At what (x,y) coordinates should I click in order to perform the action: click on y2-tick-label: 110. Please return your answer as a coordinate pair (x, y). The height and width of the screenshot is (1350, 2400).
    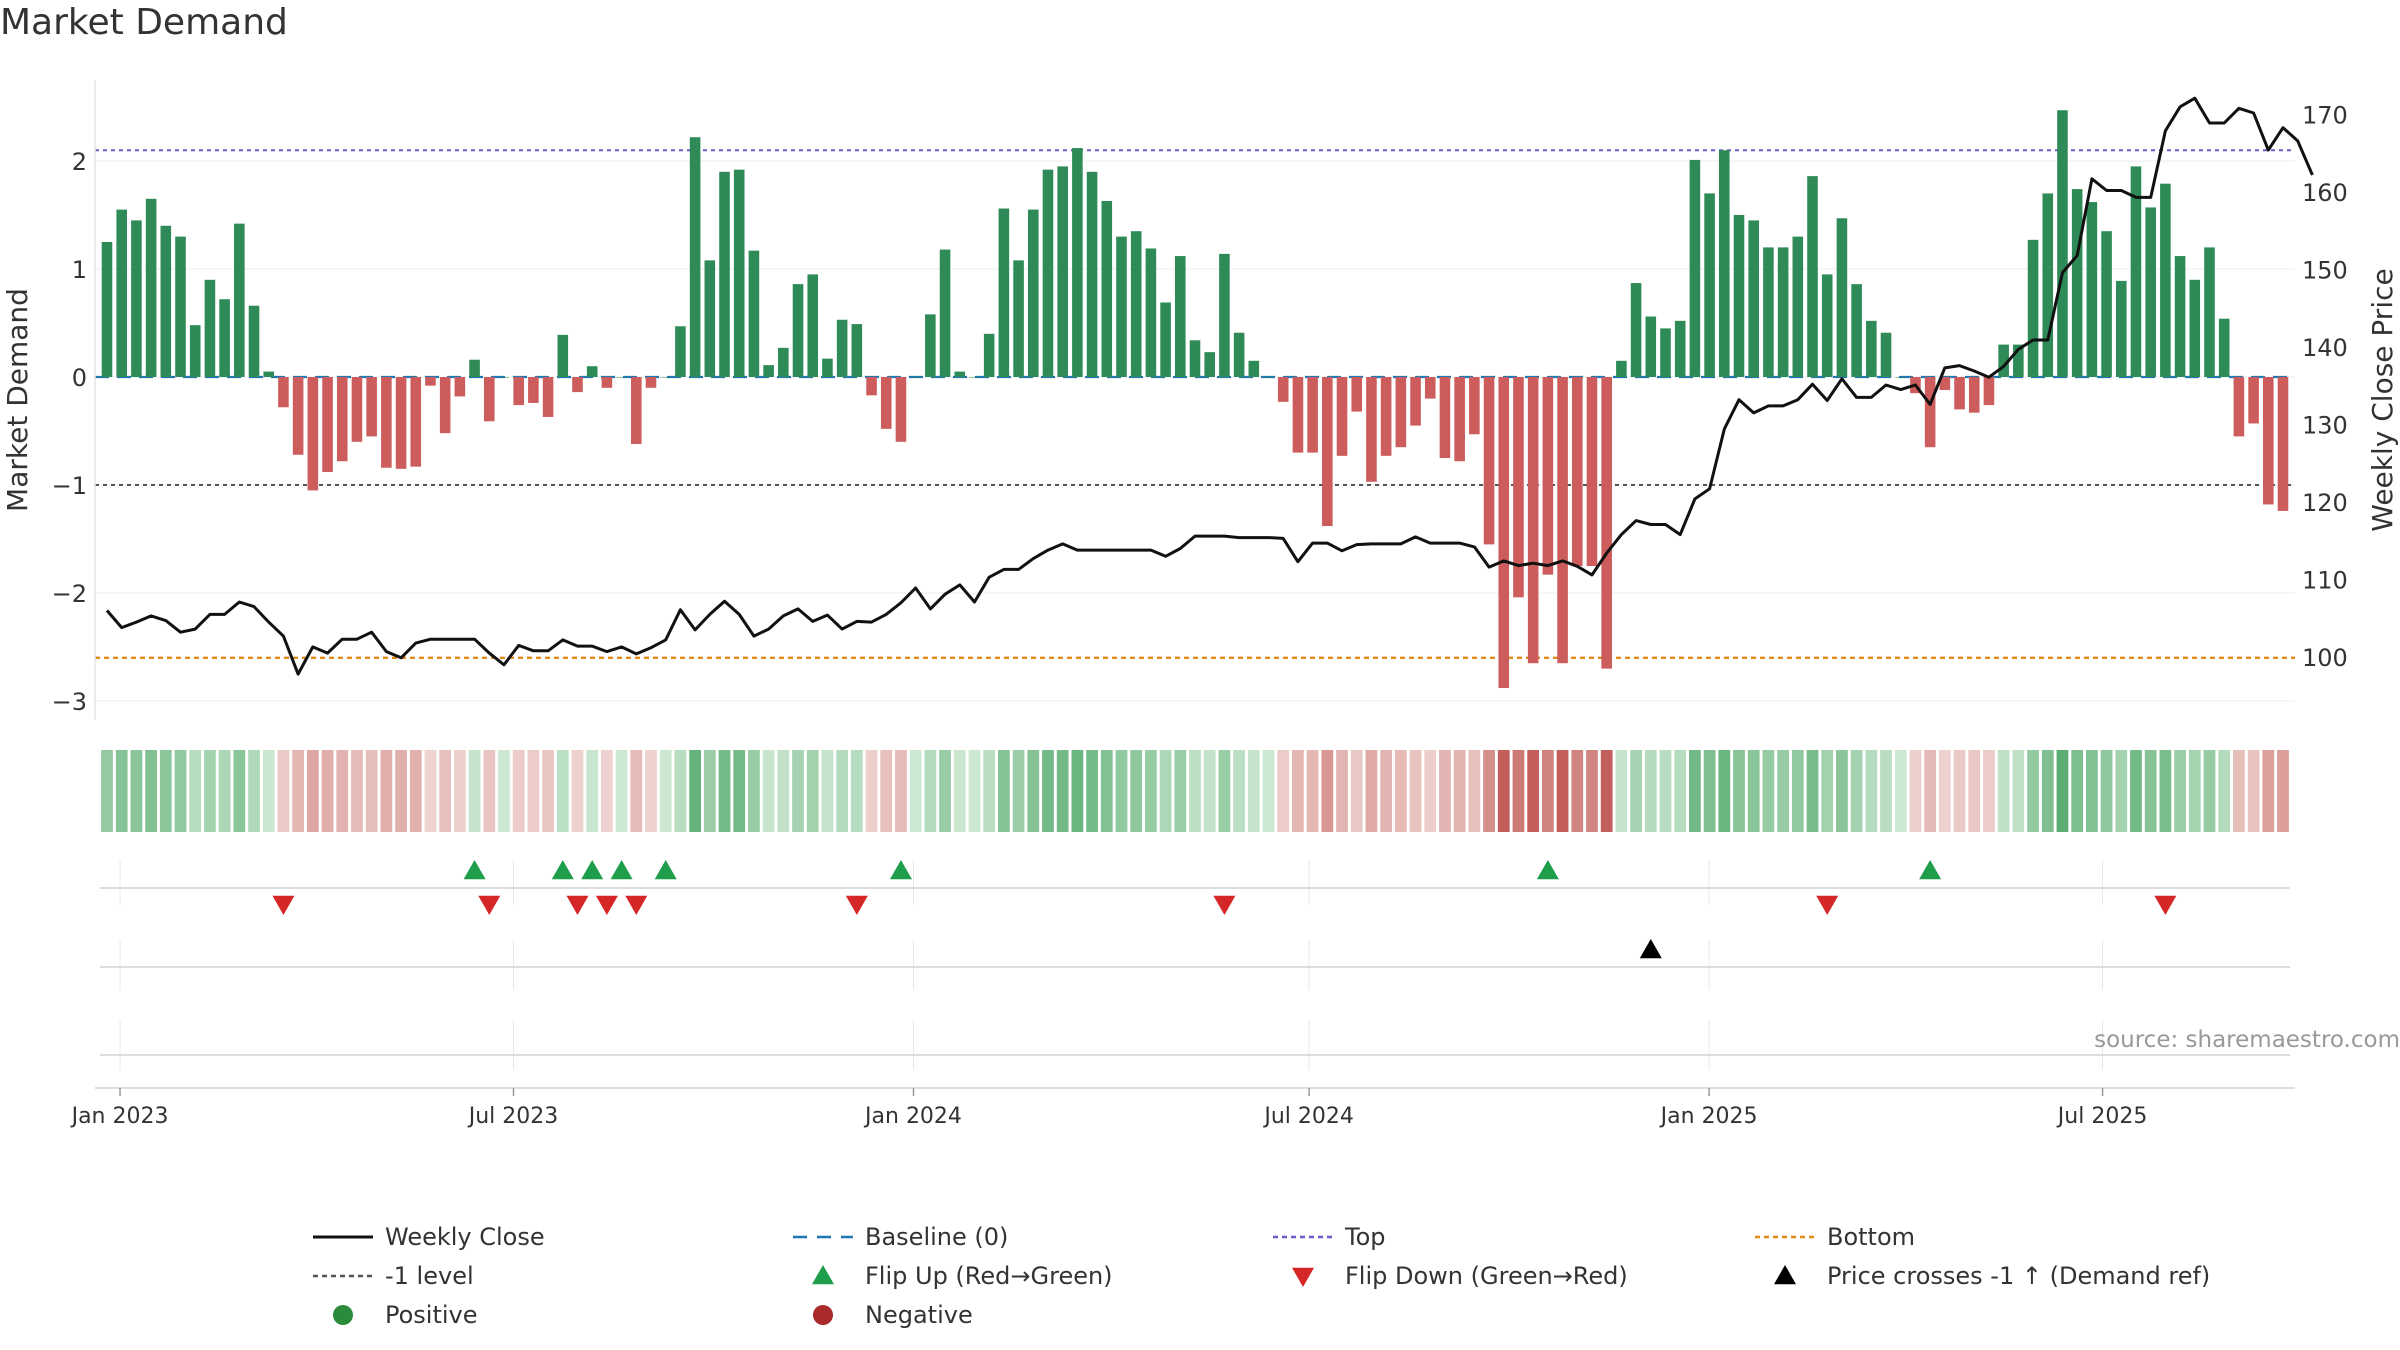
    Looking at the image, I should click on (2325, 581).